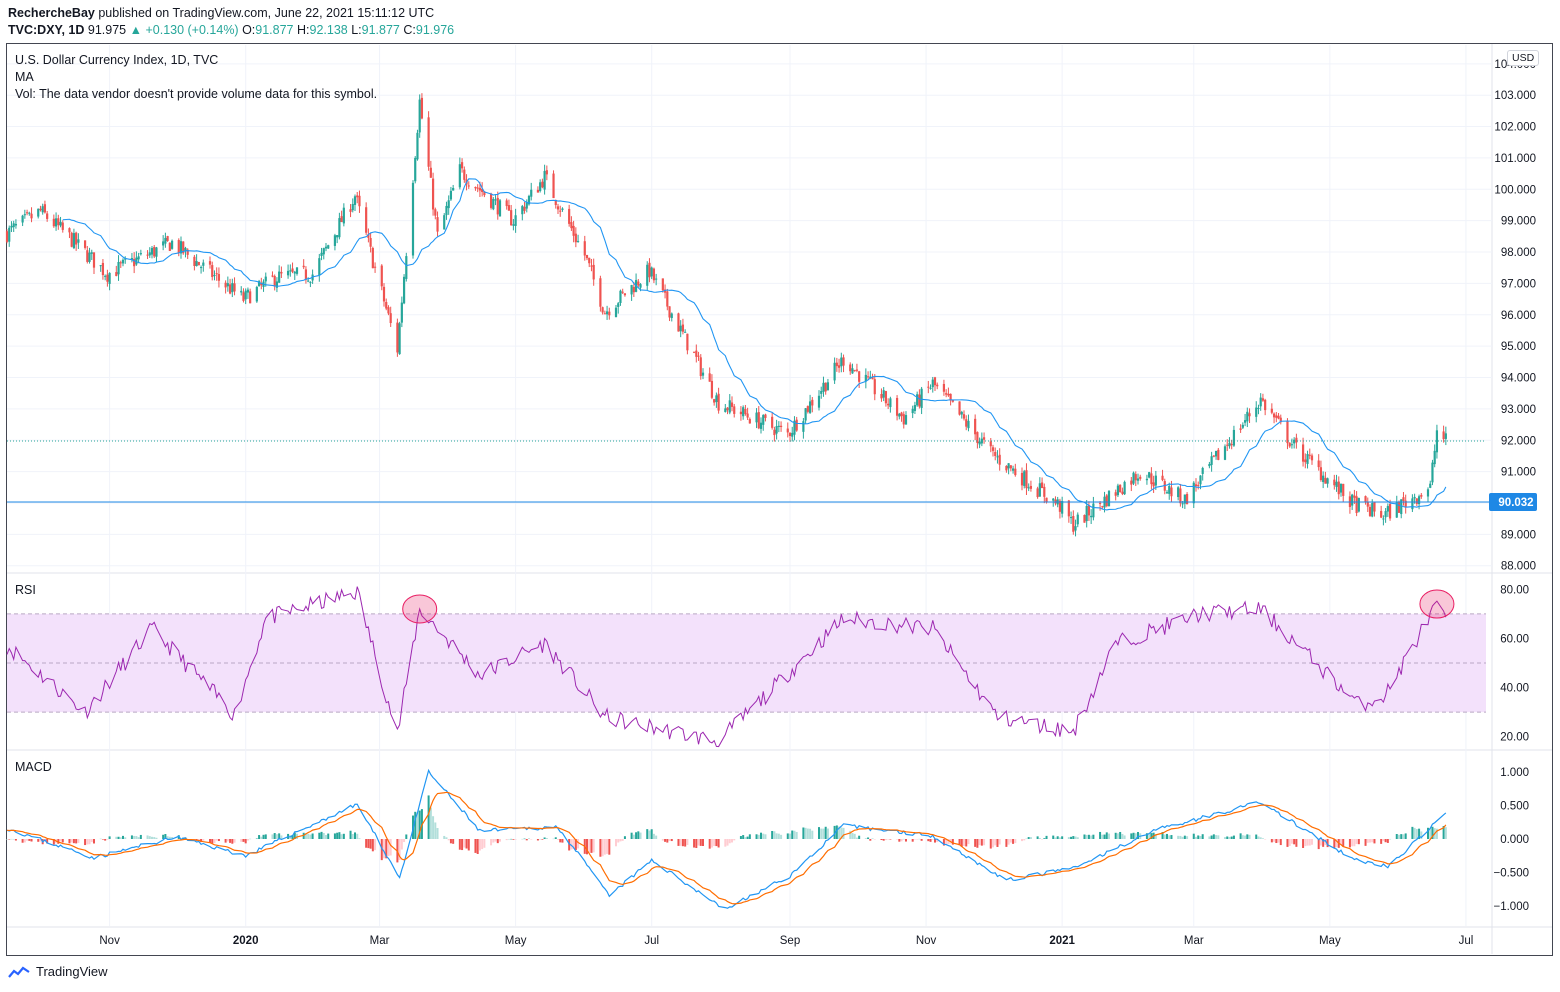 Image resolution: width=1560 pixels, height=992 pixels. Describe the element at coordinates (1518, 410) in the screenshot. I see `price-tick-label: 93.000` at that location.